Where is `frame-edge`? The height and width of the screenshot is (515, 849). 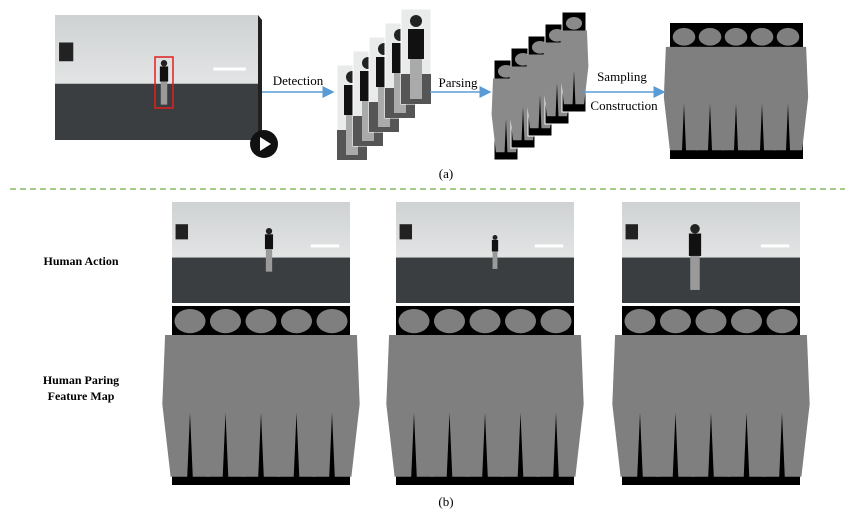
frame-edge is located at coordinates (260, 78).